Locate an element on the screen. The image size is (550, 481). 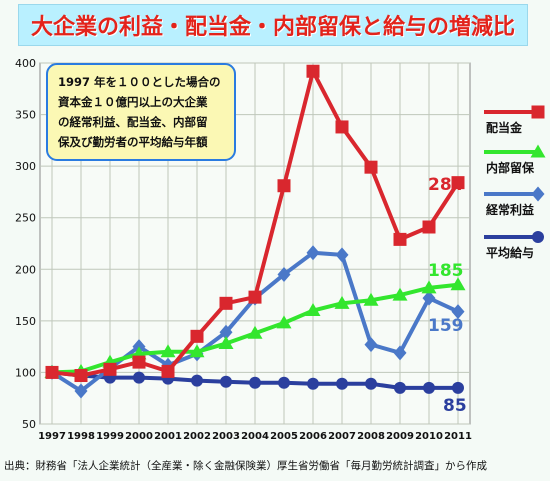
end-value-label: 159 is located at coordinates (446, 326).